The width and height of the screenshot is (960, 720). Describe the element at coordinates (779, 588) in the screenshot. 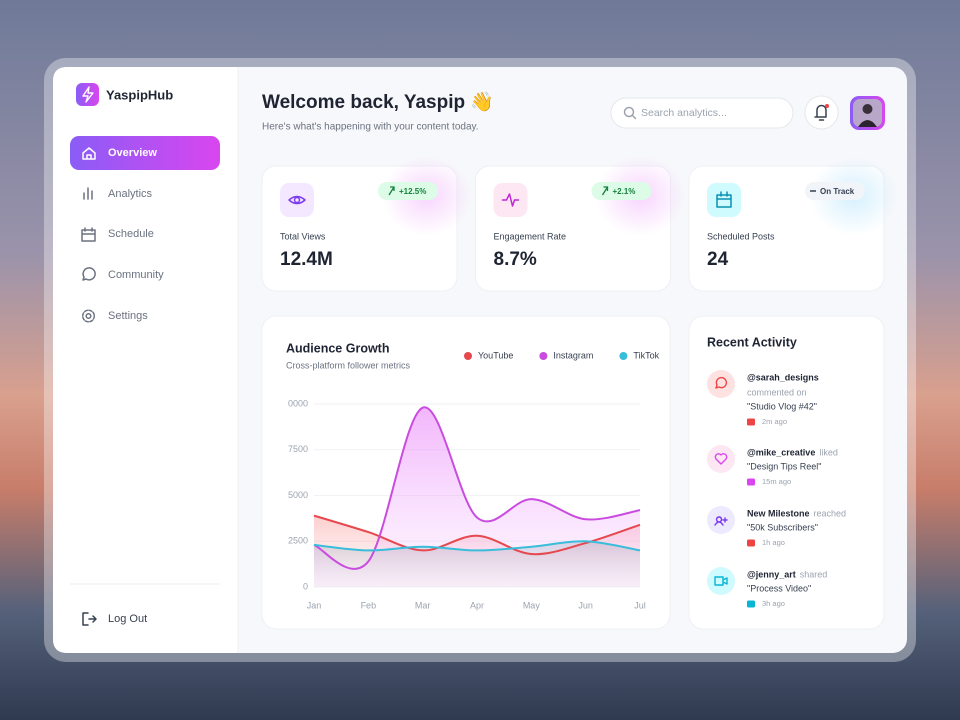

I see `activity-target: "Process Video"` at that location.